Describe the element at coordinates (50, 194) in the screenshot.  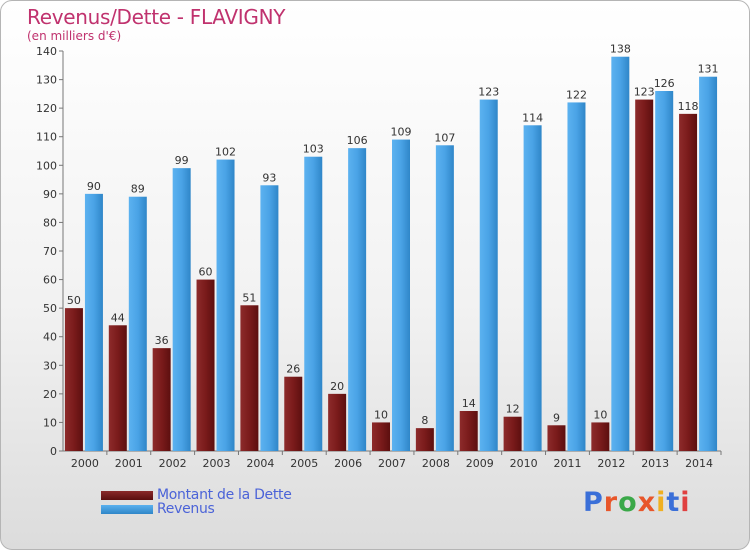
I see `y-tick-label: 90` at that location.